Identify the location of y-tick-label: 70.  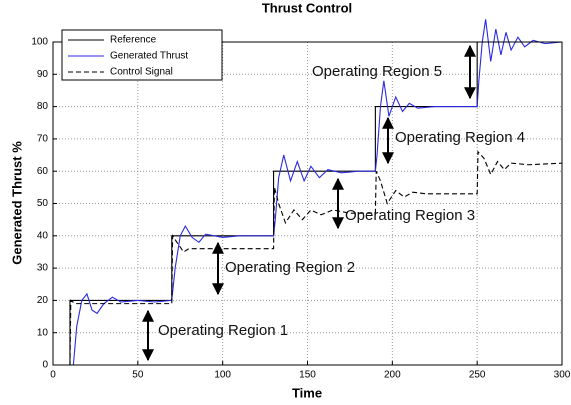
(43, 139).